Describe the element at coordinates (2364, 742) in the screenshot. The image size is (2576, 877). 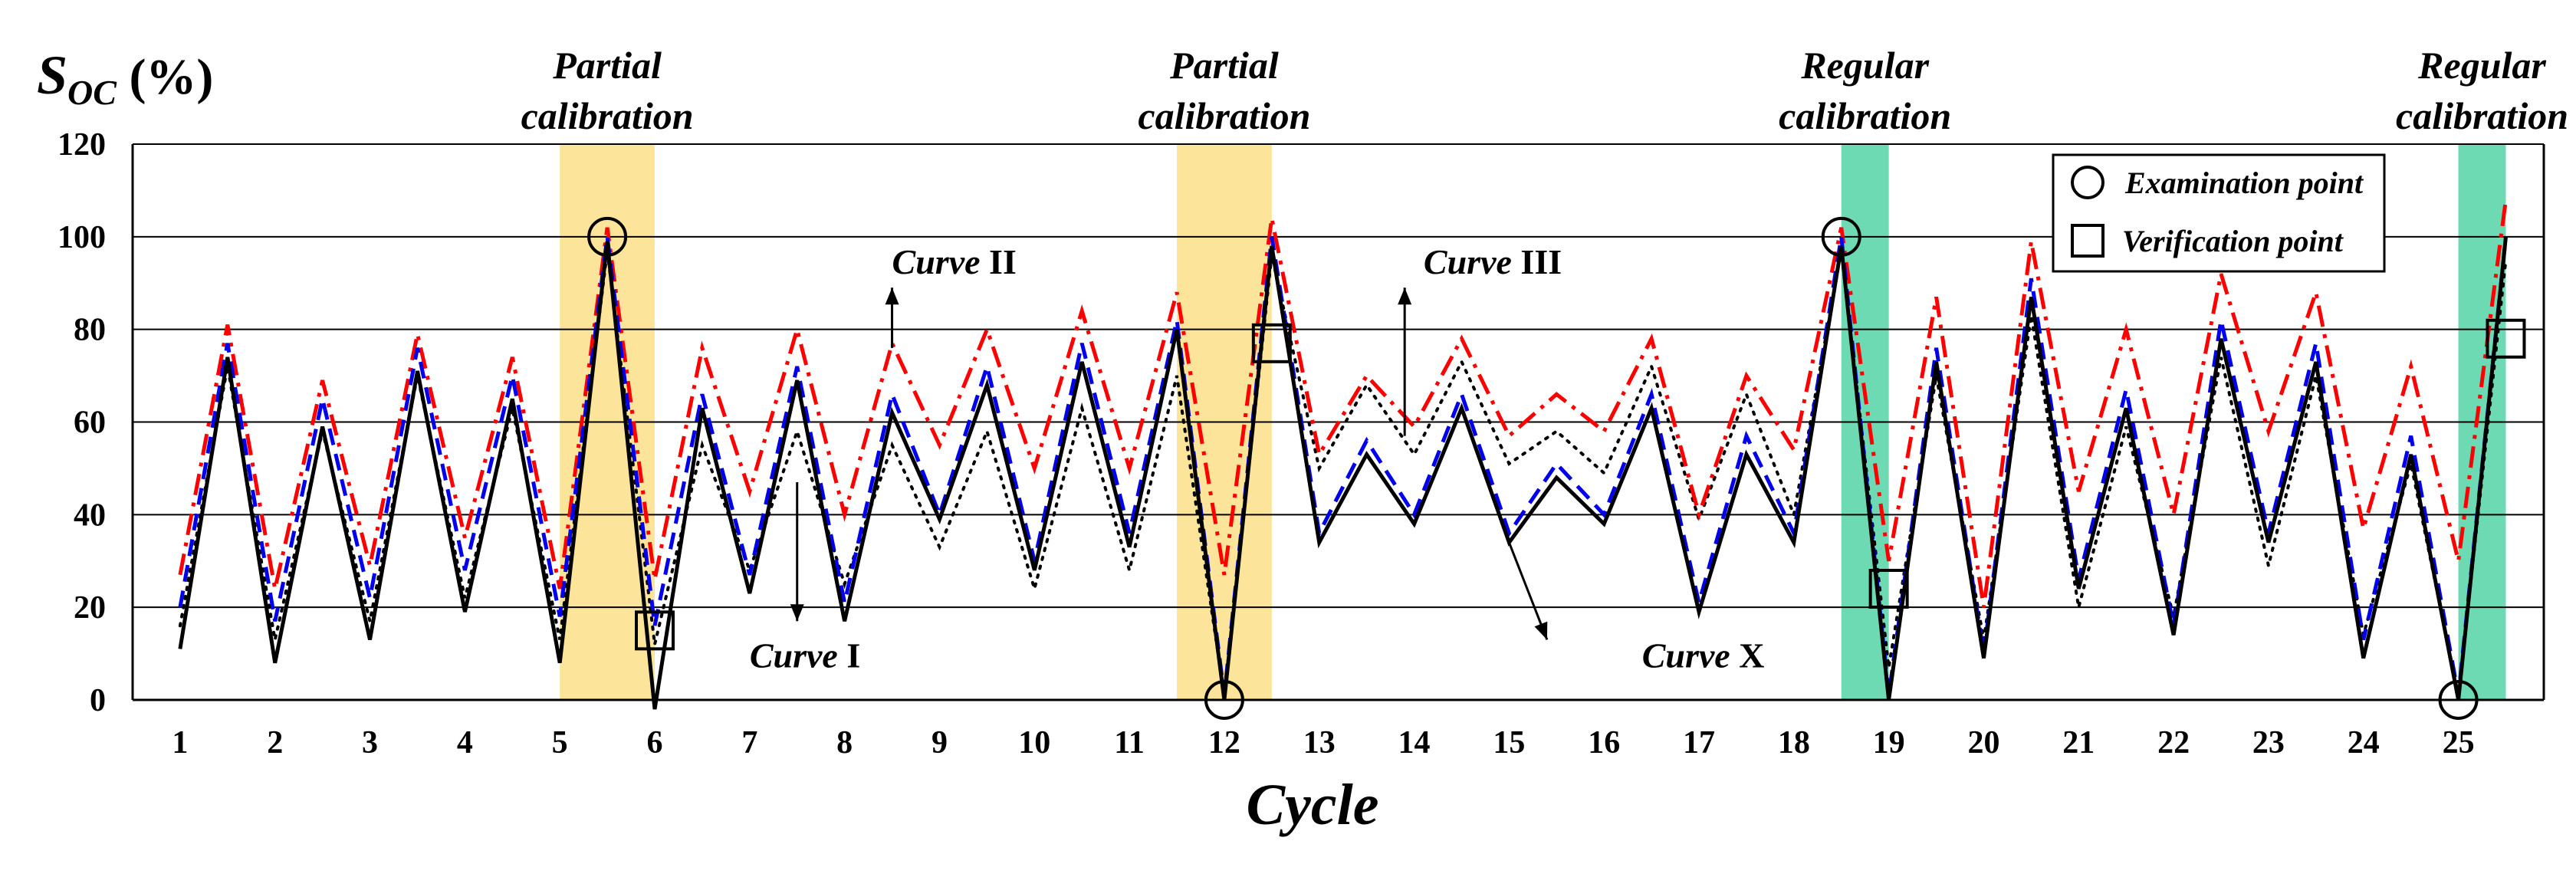
I see `x-tick-label-24: 24` at that location.